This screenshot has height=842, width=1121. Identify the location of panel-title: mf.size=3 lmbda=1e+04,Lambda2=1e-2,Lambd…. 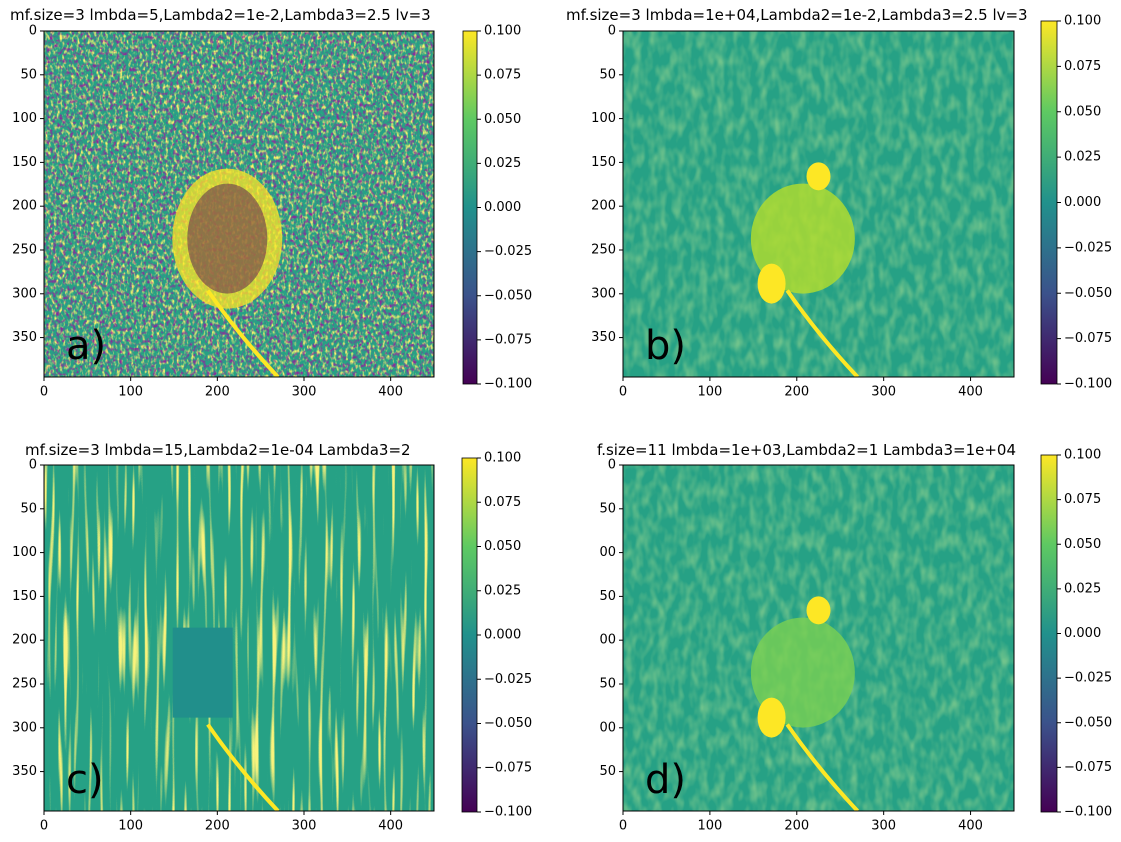
(797, 15).